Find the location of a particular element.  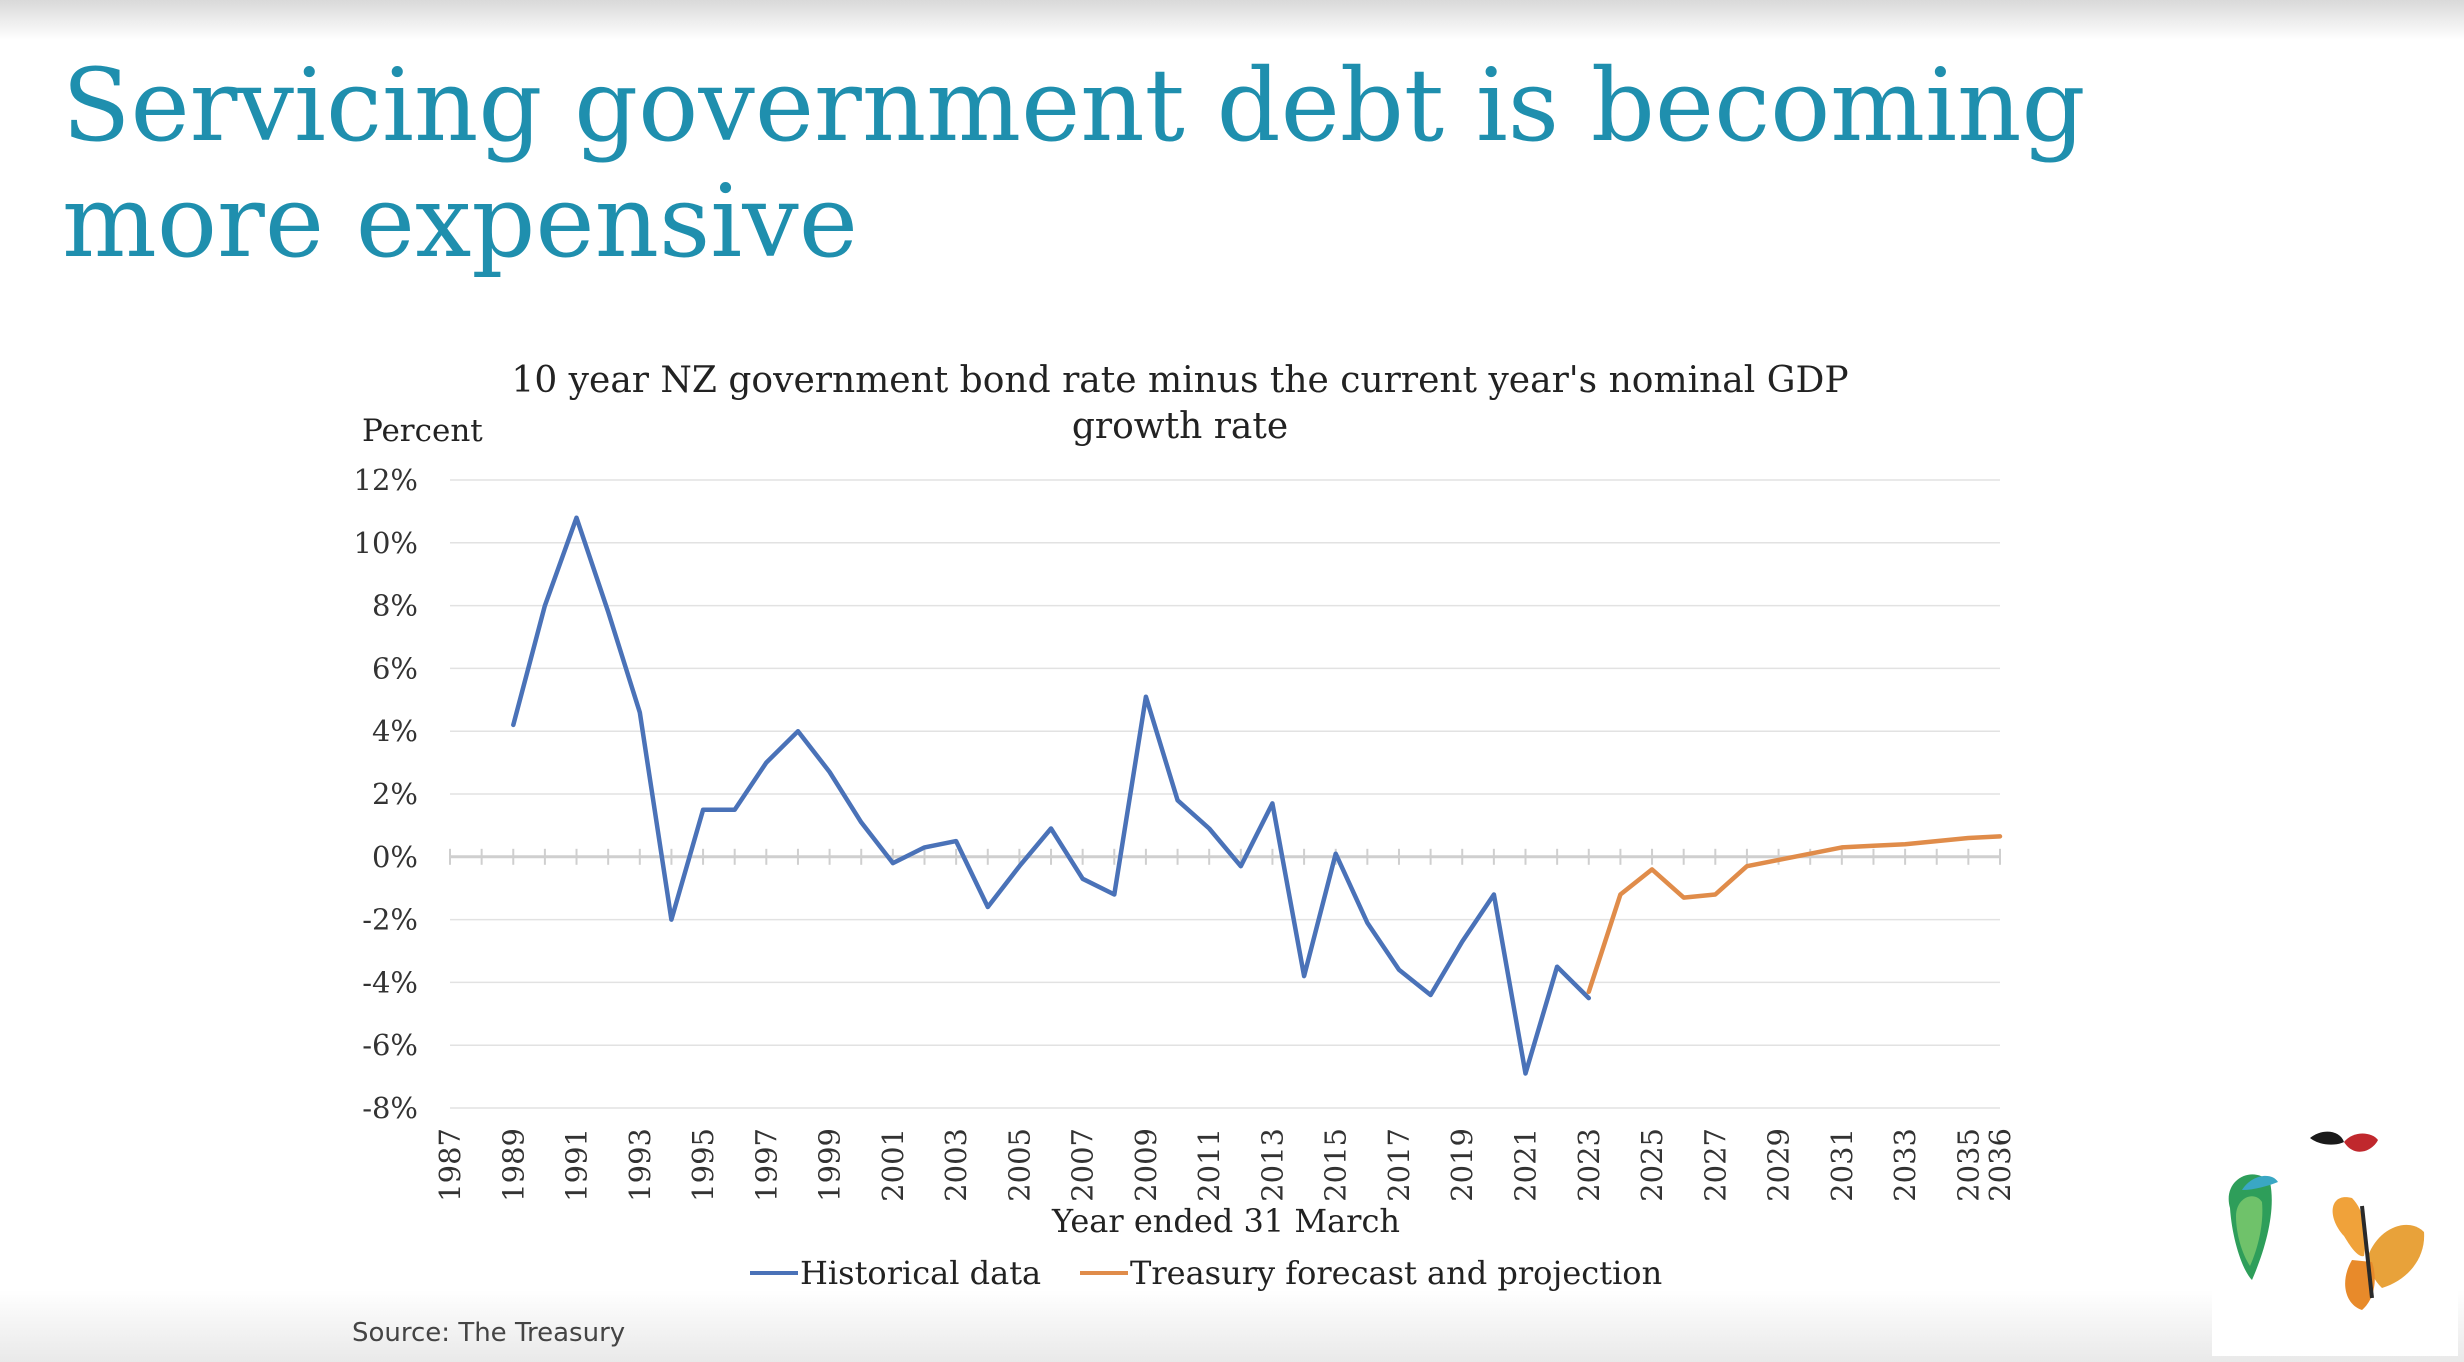

x-tick-label: 2027 is located at coordinates (1715, 1165).